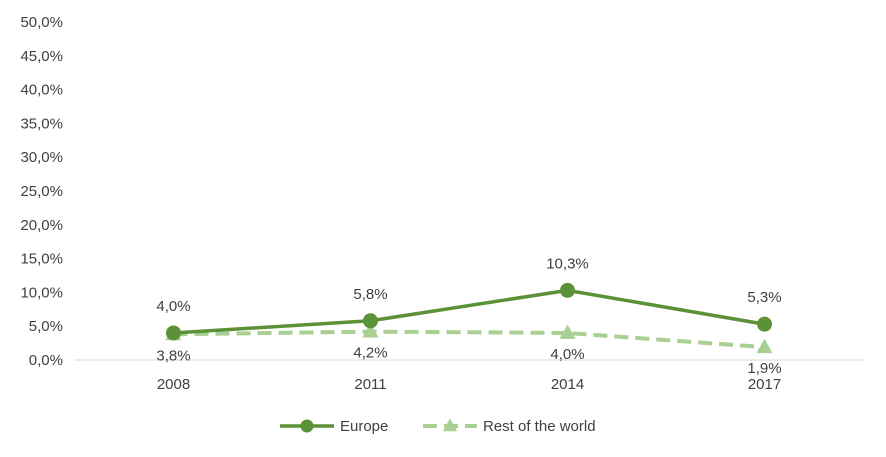 The height and width of the screenshot is (457, 886). Describe the element at coordinates (41, 56) in the screenshot. I see `y-tick-label: 45,0%` at that location.